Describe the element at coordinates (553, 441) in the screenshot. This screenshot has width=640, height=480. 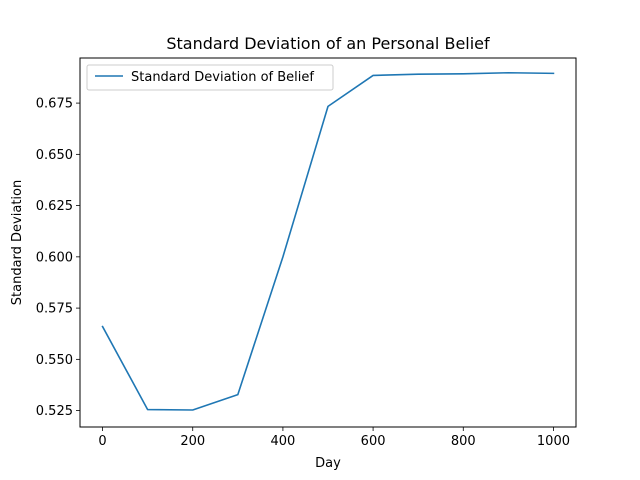
I see `x-tick-label: 1000` at that location.